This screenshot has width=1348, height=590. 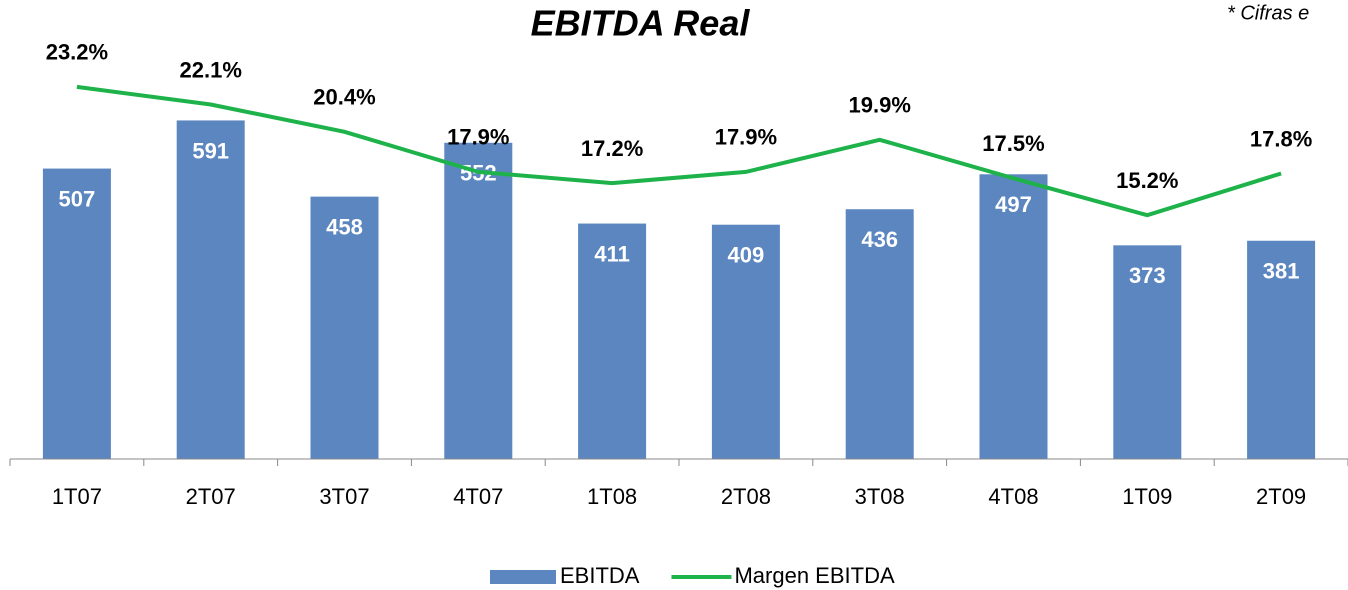 What do you see at coordinates (344, 496) in the screenshot?
I see `x-tick-label: 3T07` at bounding box center [344, 496].